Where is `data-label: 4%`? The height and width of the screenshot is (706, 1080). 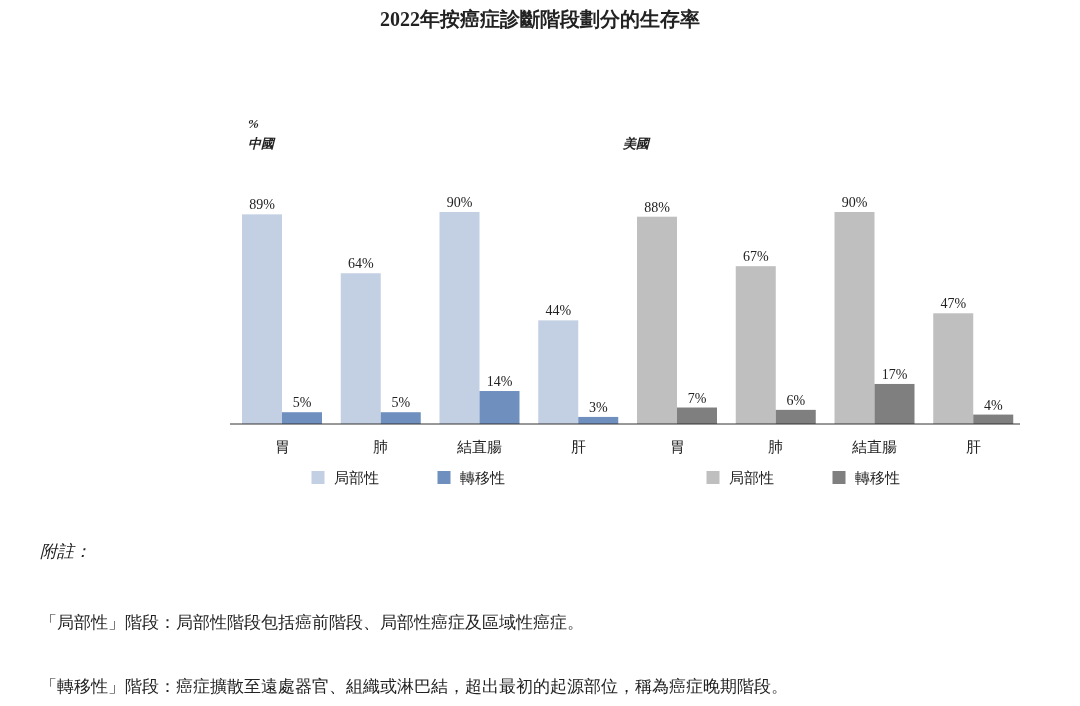
data-label: 4% is located at coordinates (993, 405).